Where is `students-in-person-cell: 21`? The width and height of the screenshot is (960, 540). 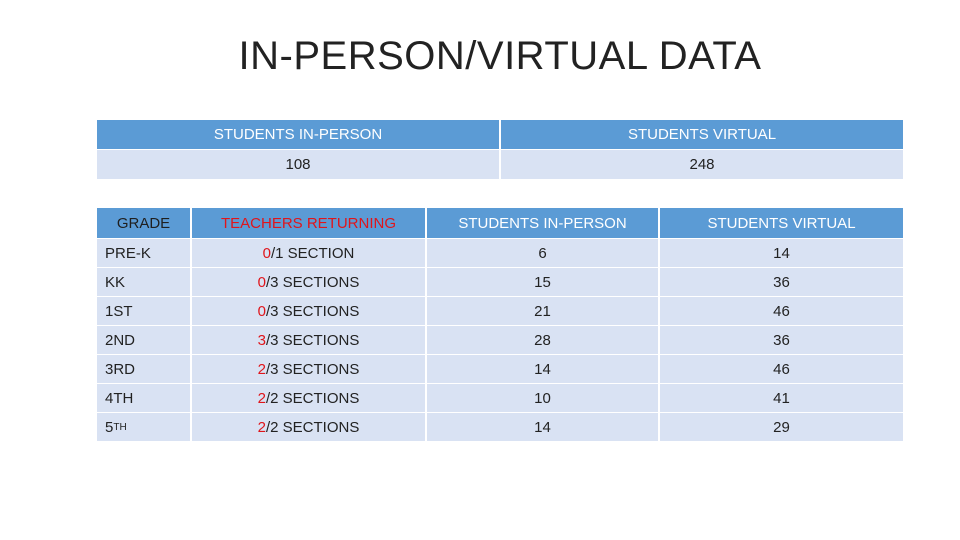 students-in-person-cell: 21 is located at coordinates (542, 311).